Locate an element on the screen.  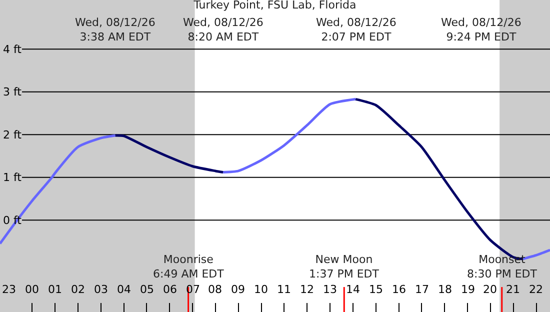
x-tick-label: 04 is located at coordinates (124, 289).